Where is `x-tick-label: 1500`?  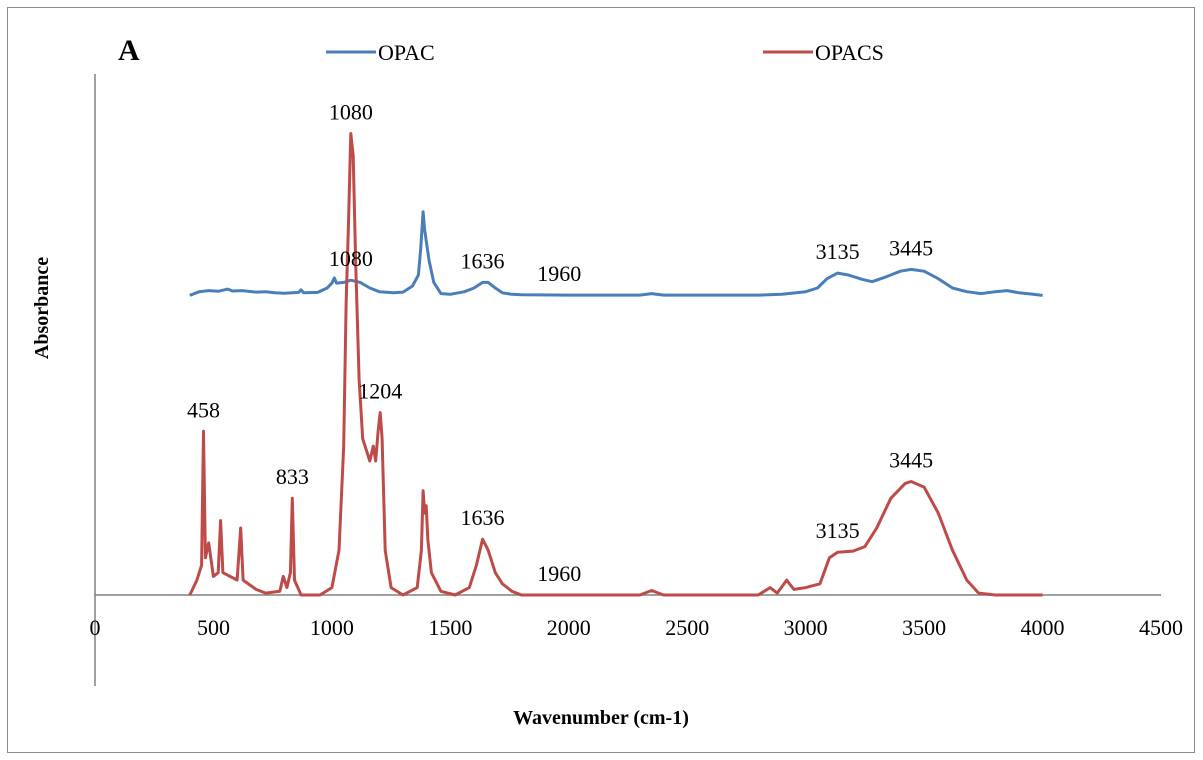
x-tick-label: 1500 is located at coordinates (450, 627).